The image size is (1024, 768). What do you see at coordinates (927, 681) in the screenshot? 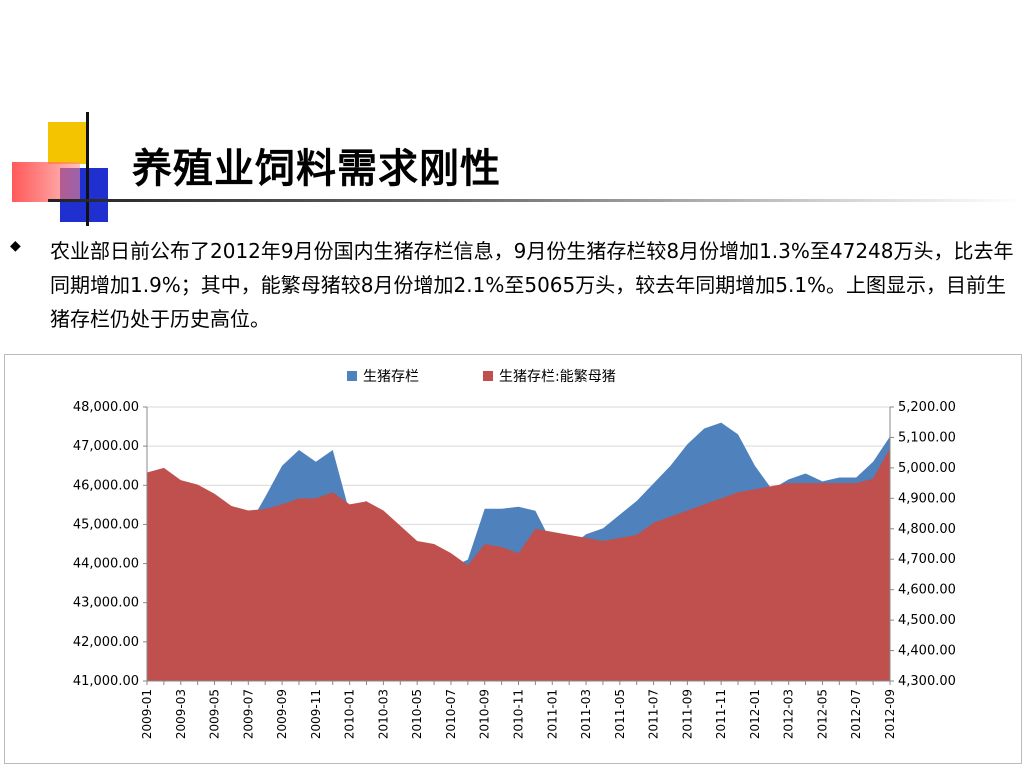
I see `y-right-tick-label: 4,300.00` at bounding box center [927, 681].